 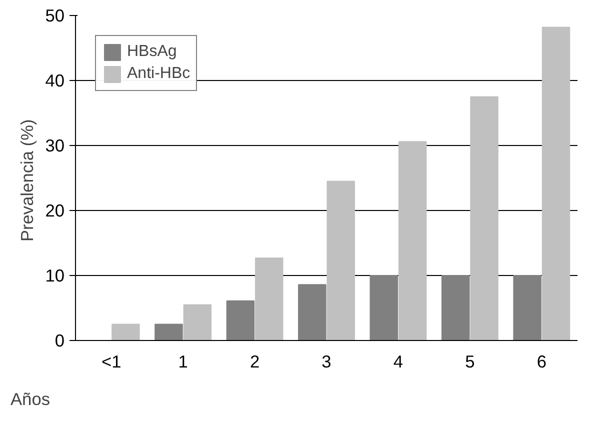 What do you see at coordinates (470, 362) in the screenshot?
I see `x-tick-label: 5` at bounding box center [470, 362].